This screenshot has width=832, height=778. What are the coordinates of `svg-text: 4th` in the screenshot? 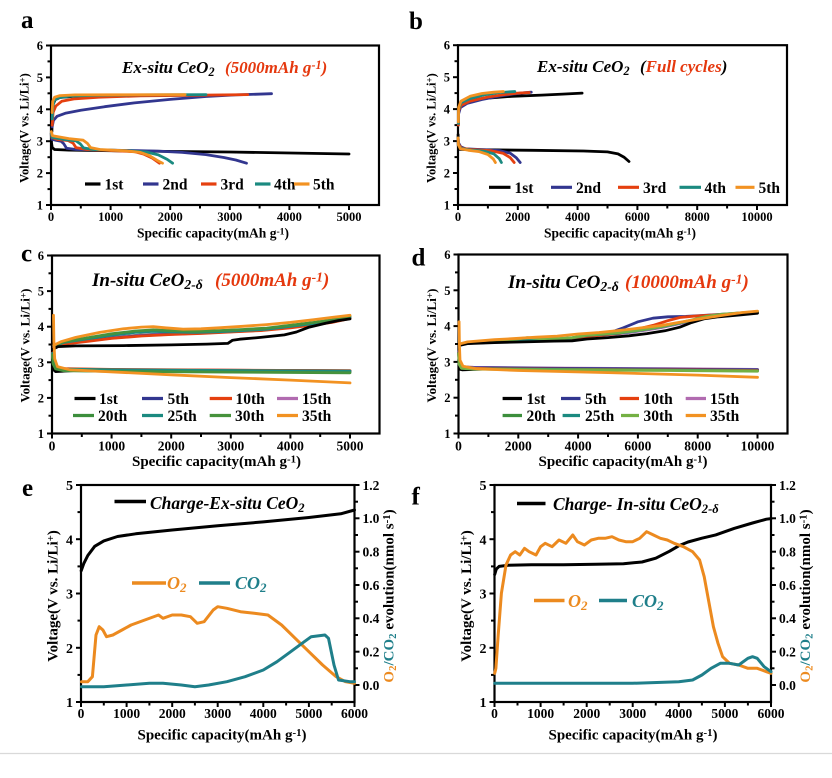 It's located at (285, 185).